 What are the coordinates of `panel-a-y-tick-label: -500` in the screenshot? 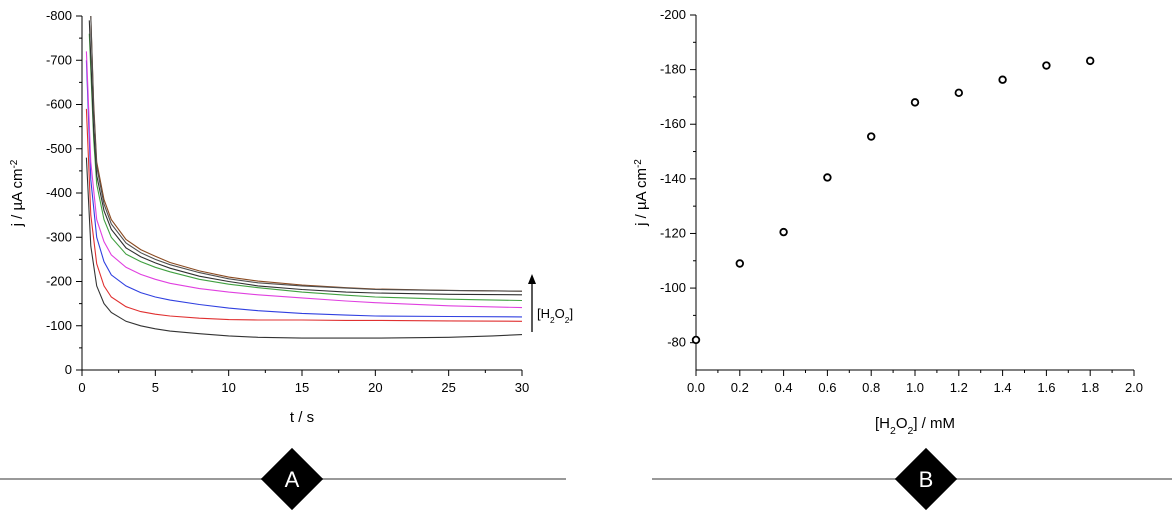 It's located at (59, 148).